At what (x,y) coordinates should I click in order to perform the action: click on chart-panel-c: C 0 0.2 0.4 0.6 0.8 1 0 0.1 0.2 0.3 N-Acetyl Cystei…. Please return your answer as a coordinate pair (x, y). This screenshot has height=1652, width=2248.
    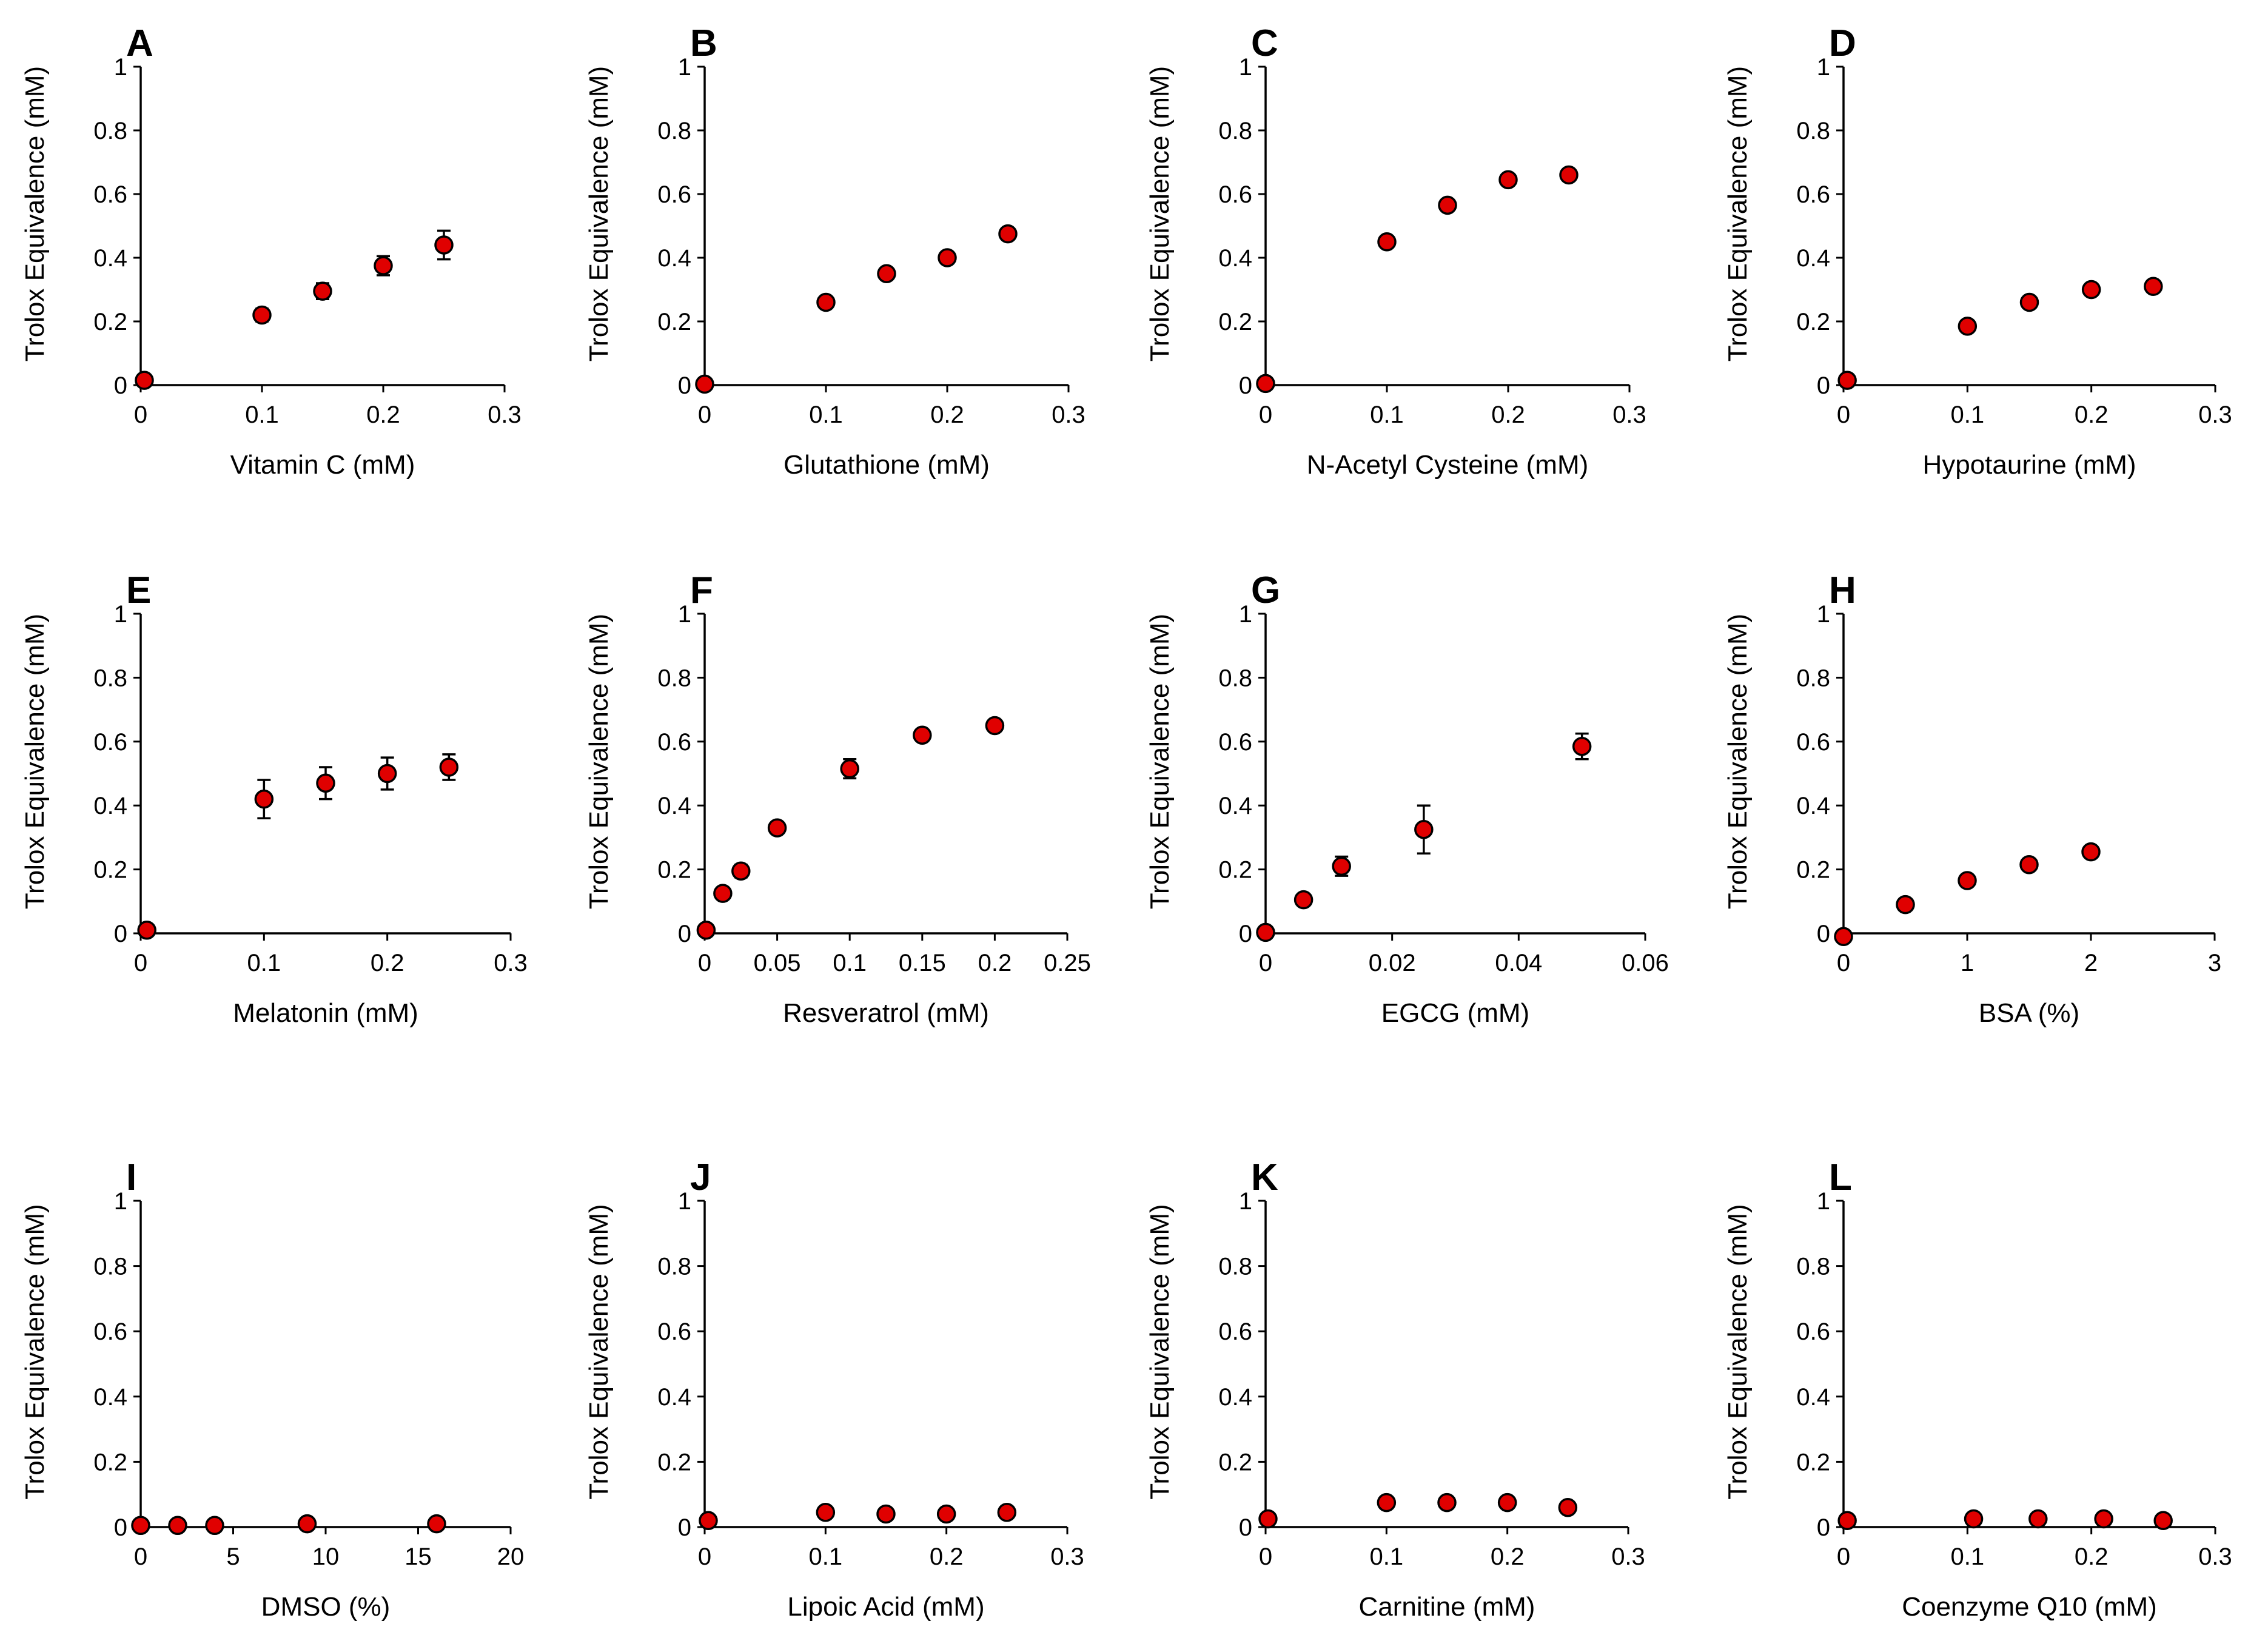
    Looking at the image, I should click on (1395, 251).